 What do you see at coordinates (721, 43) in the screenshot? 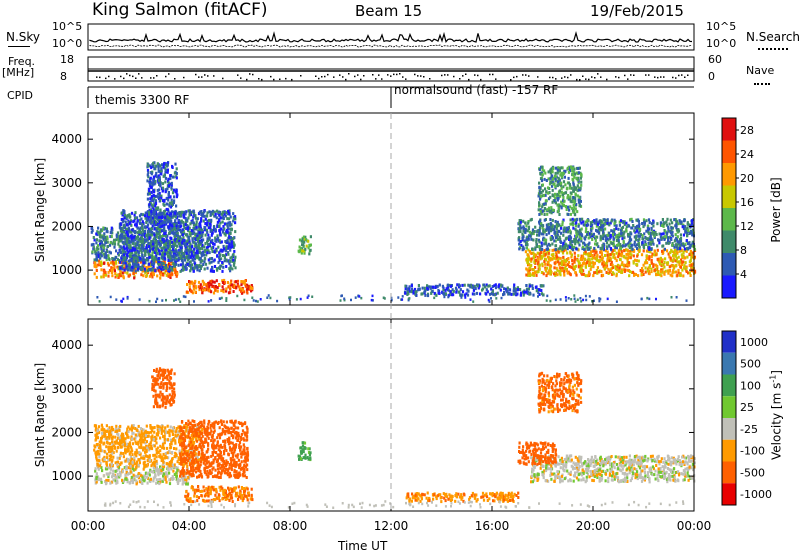
I see `nsky-right-tick-low: 10^0` at bounding box center [721, 43].